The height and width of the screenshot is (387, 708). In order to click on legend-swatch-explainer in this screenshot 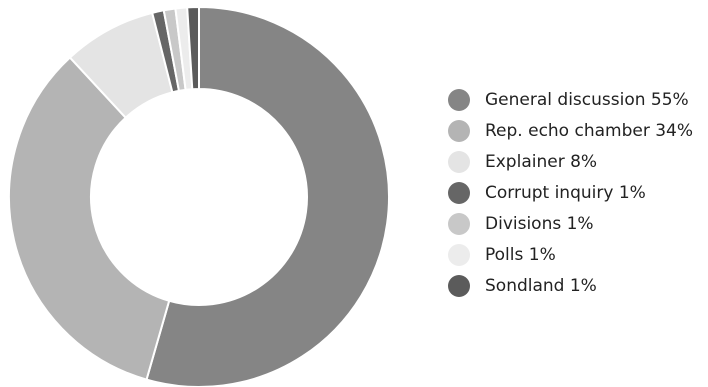, I will do `click(459, 161)`.